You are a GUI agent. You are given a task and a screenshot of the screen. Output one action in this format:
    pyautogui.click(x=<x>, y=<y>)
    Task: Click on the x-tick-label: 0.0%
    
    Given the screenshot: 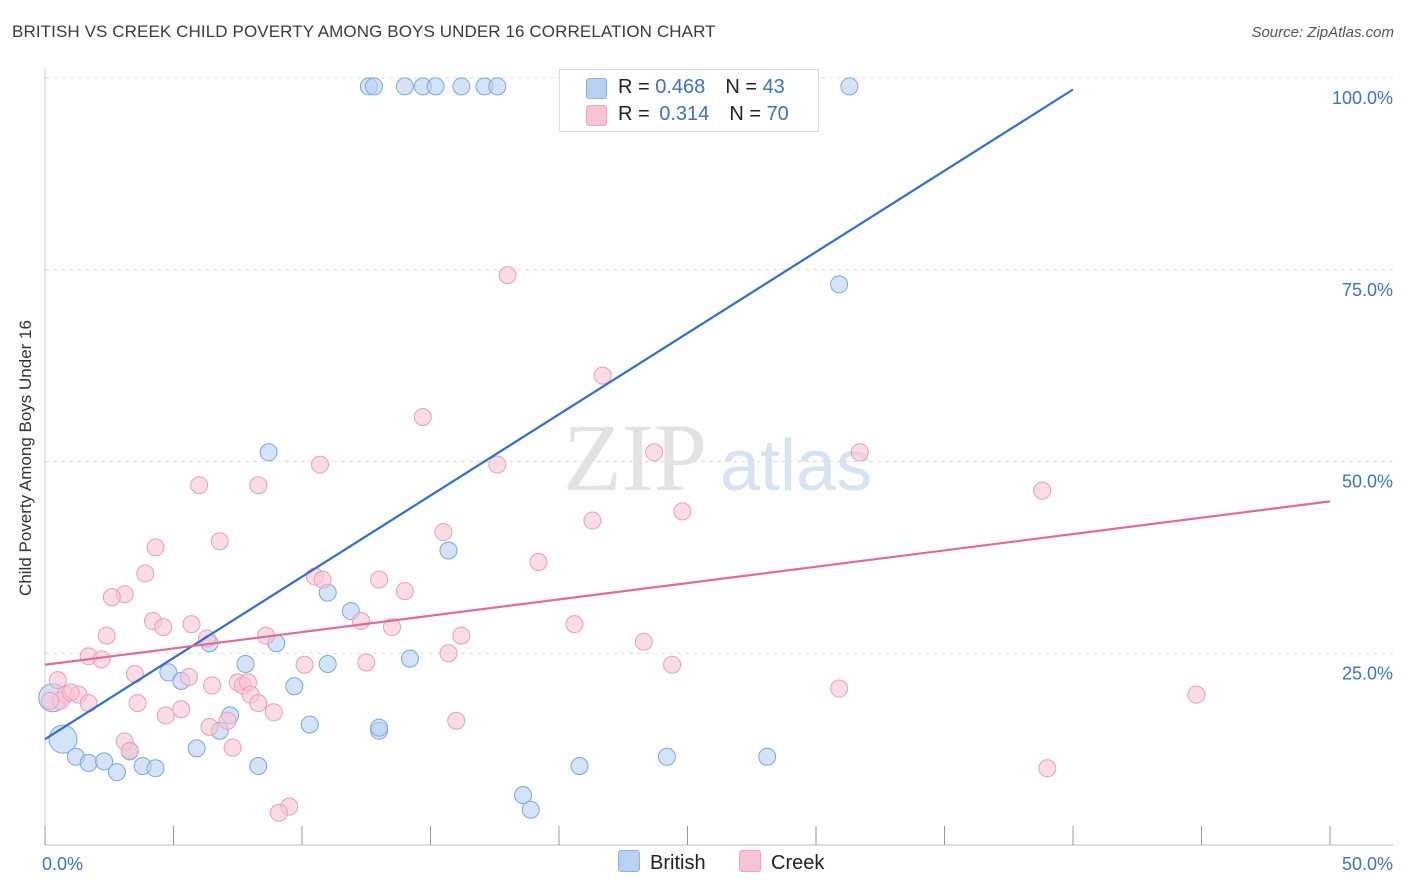 What is the action you would take?
    pyautogui.click(x=62, y=864)
    